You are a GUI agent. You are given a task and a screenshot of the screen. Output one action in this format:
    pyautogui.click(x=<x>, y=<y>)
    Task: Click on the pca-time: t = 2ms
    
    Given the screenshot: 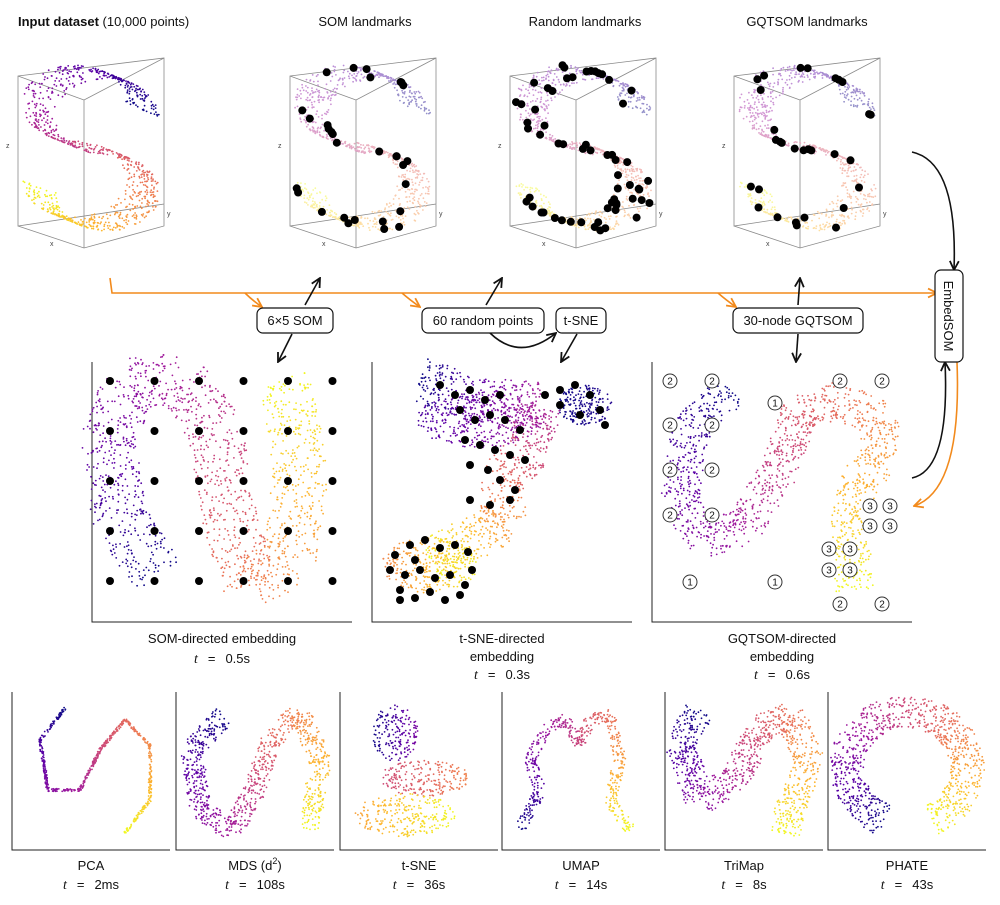 What is the action you would take?
    pyautogui.click(x=91, y=885)
    